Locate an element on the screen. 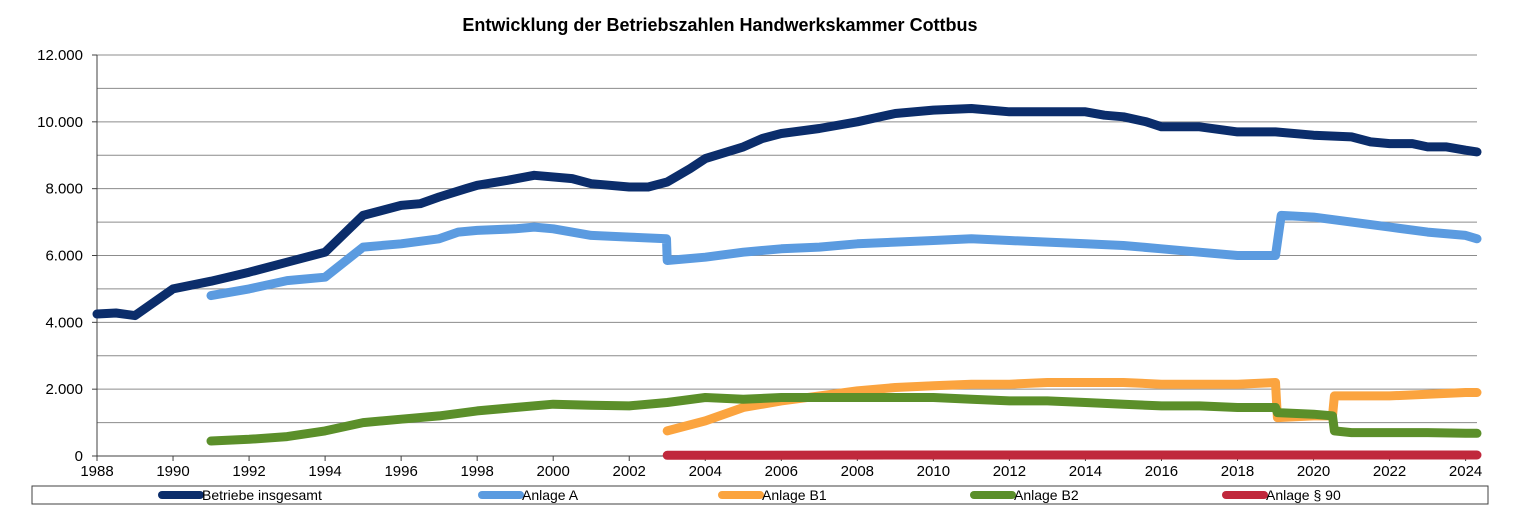 Image resolution: width=1520 pixels, height=507 pixels. x-tick-label: 2000 is located at coordinates (553, 471).